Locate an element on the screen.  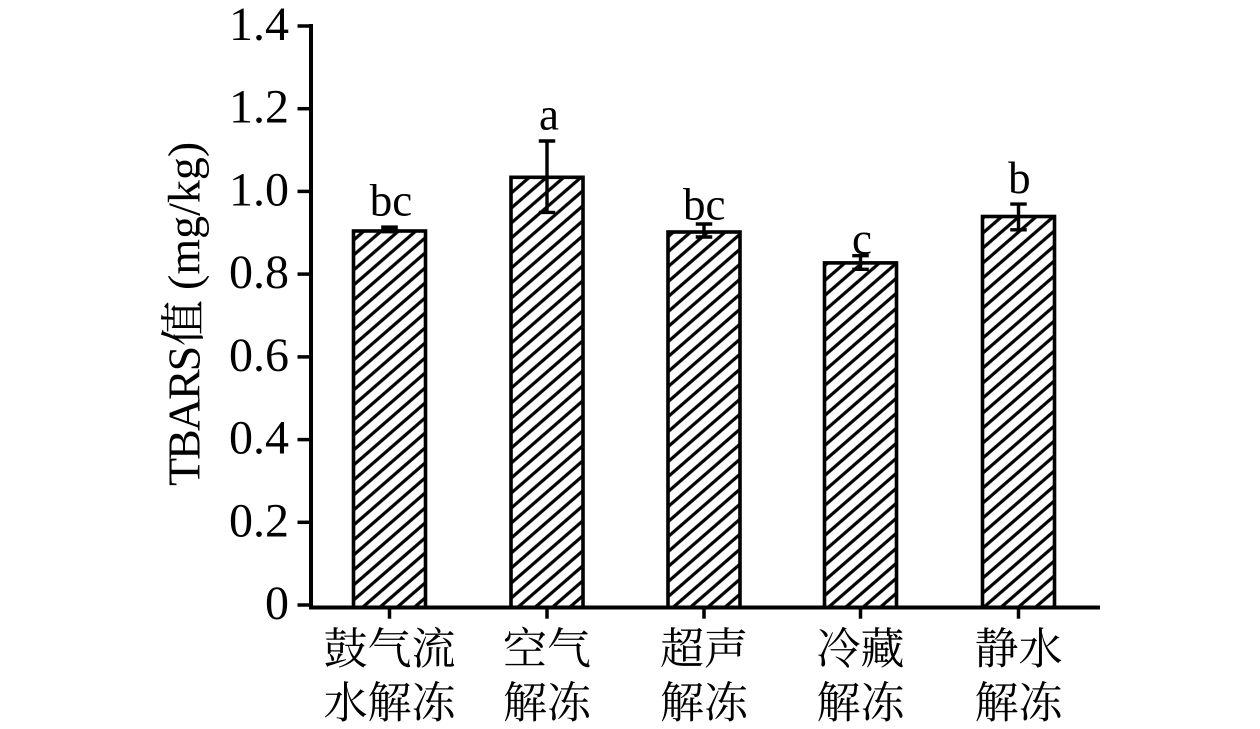
svg-text: 0.6 is located at coordinates (259, 355).